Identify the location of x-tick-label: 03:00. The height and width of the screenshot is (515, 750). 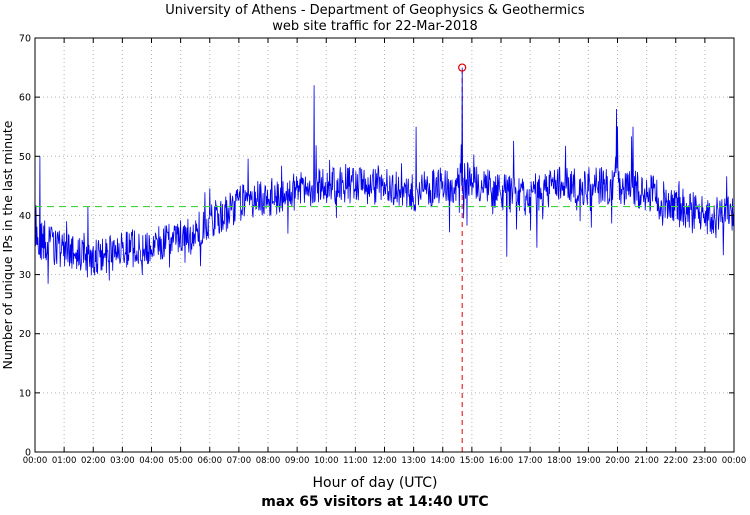
(122, 461).